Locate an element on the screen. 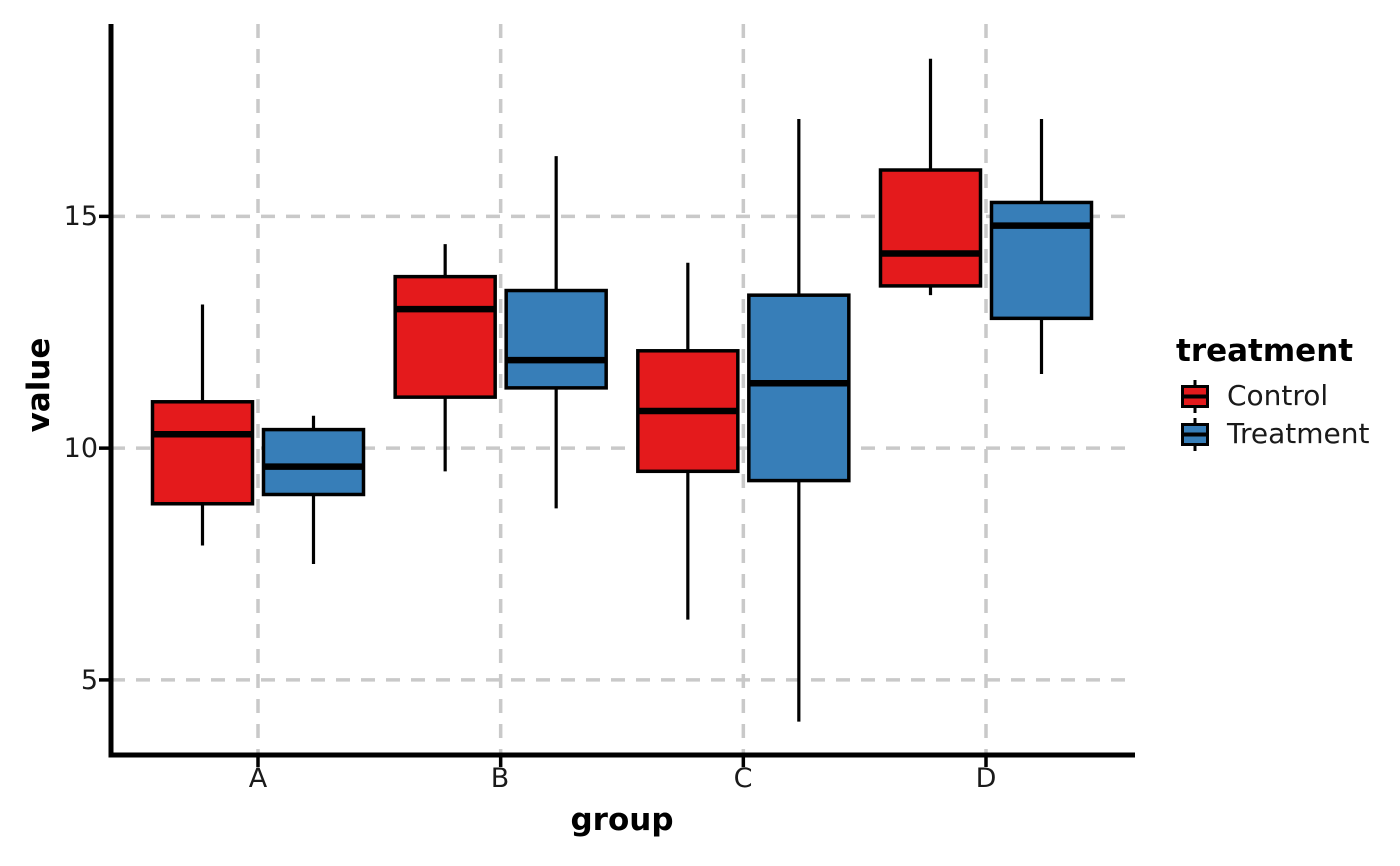 This screenshot has height=866, width=1400. x-axis-title: group is located at coordinates (622, 820).